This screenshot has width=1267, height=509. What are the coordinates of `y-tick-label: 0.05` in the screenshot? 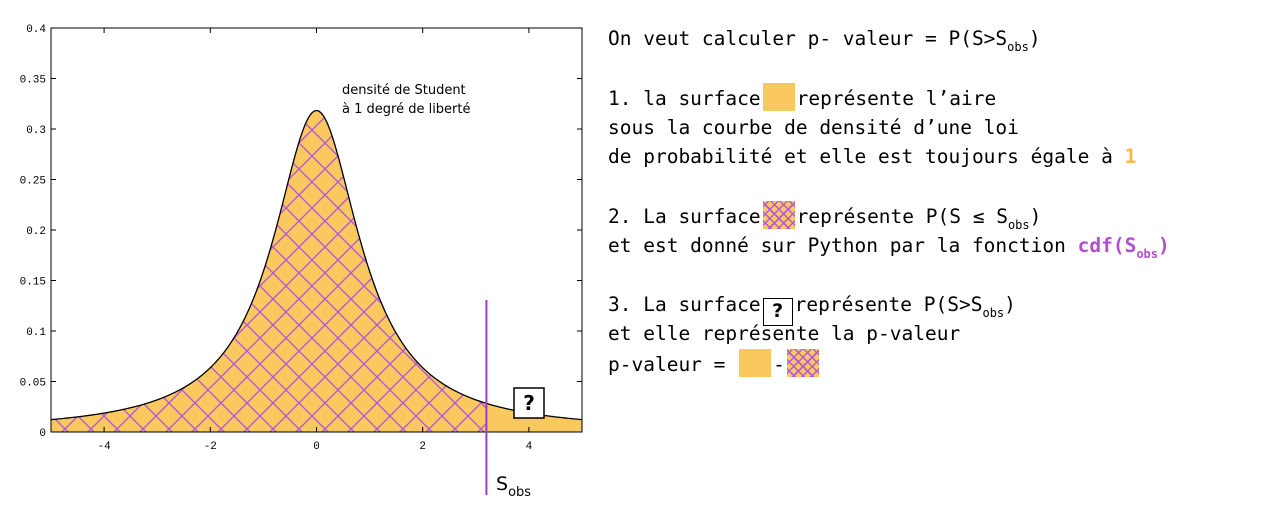 It's located at (33, 384).